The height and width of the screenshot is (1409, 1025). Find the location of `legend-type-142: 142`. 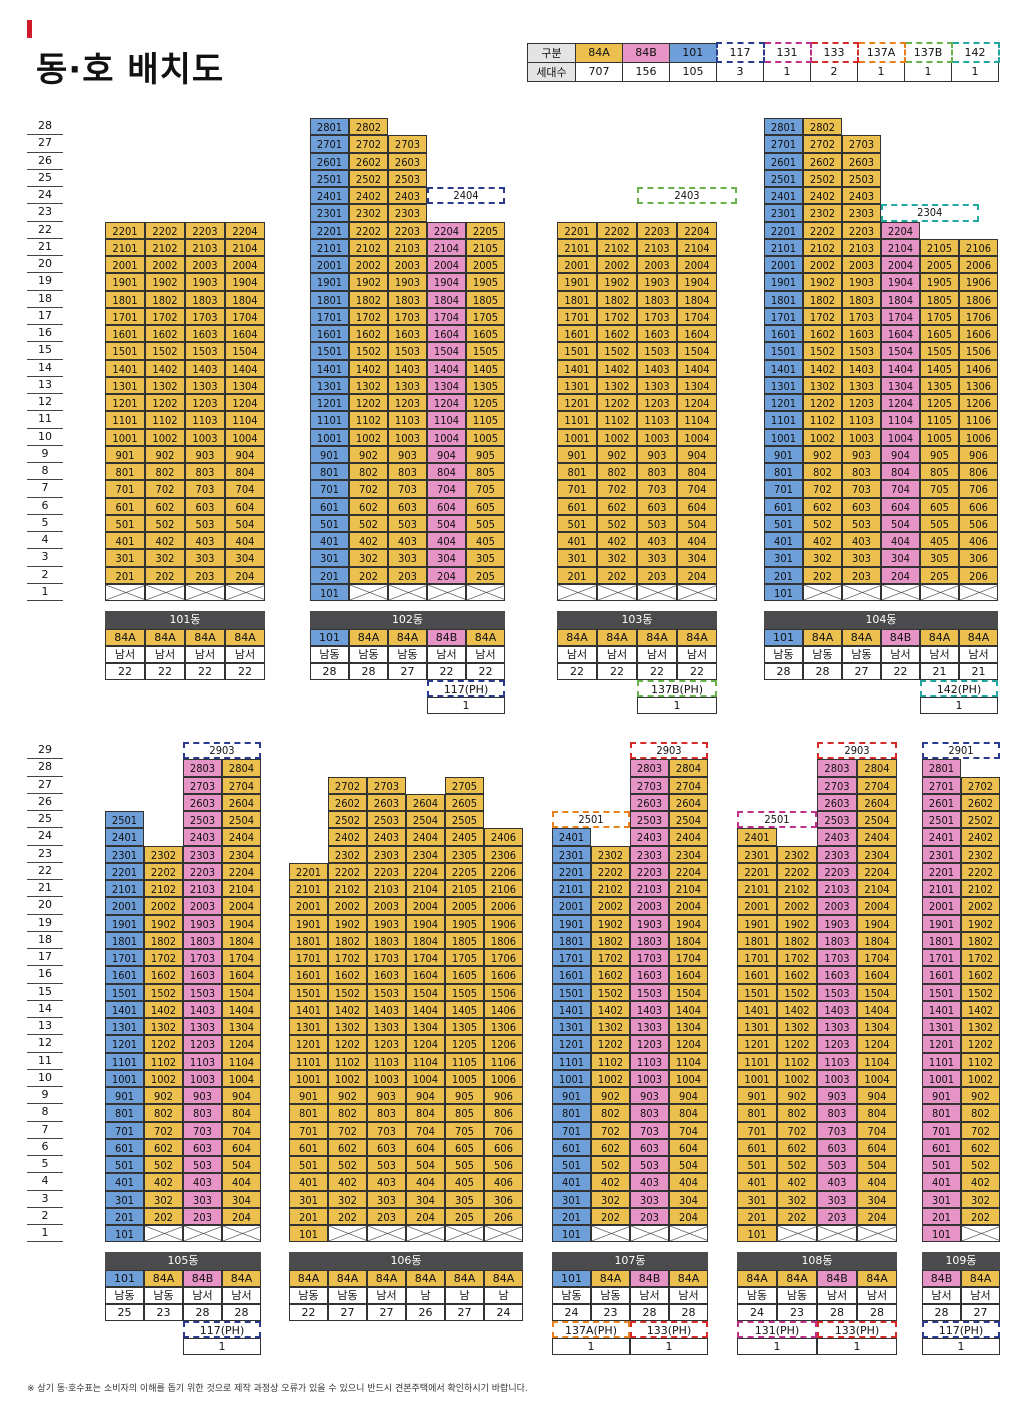

legend-type-142: 142 is located at coordinates (975, 52).